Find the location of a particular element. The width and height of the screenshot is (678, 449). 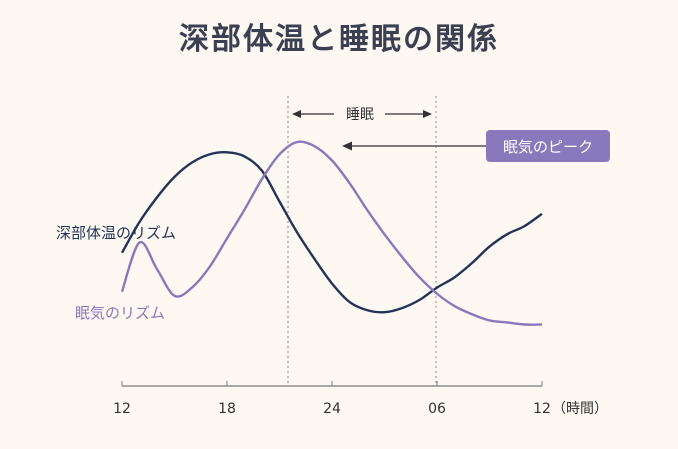

peak-label: 眠気のピーク is located at coordinates (548, 147).